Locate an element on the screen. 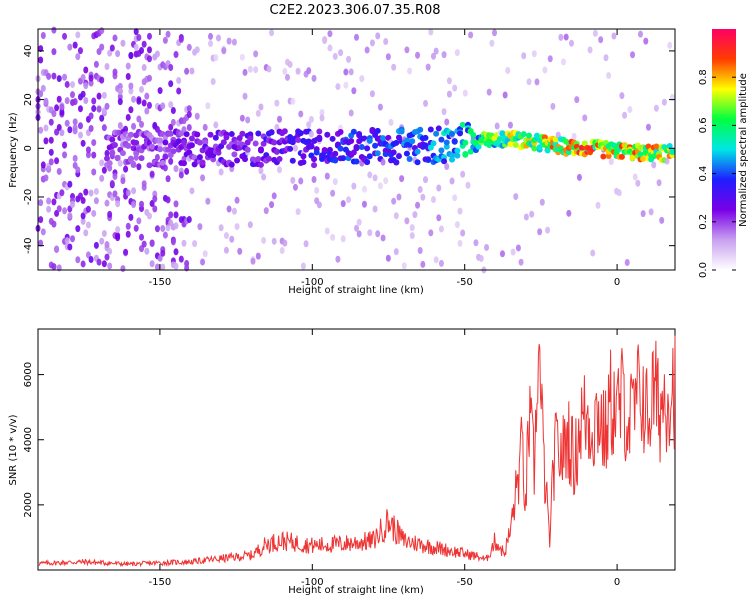  colorbar-tick-label: 0.4 is located at coordinates (703, 174).